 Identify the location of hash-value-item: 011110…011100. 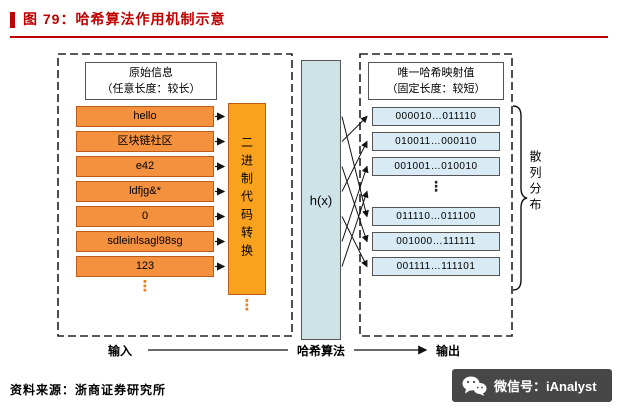
(436, 216).